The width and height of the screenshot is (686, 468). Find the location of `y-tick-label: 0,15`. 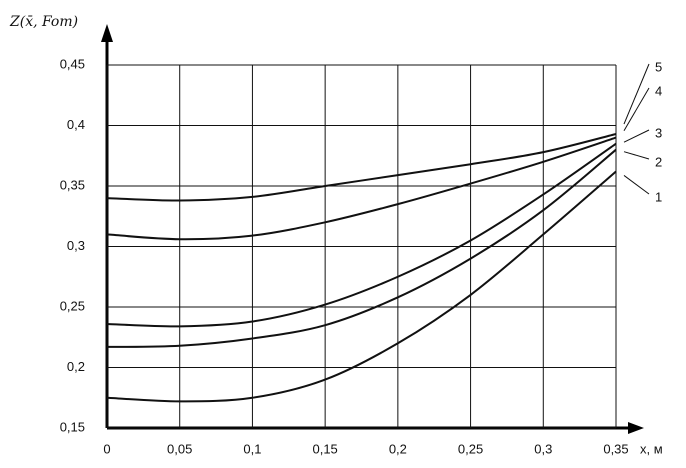

y-tick-label: 0,15 is located at coordinates (72, 426).